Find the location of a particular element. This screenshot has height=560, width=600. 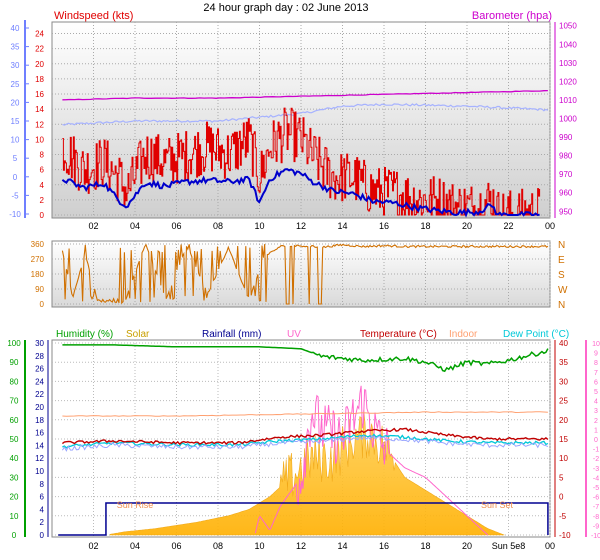

baro-tick-label: 1030 is located at coordinates (568, 63).